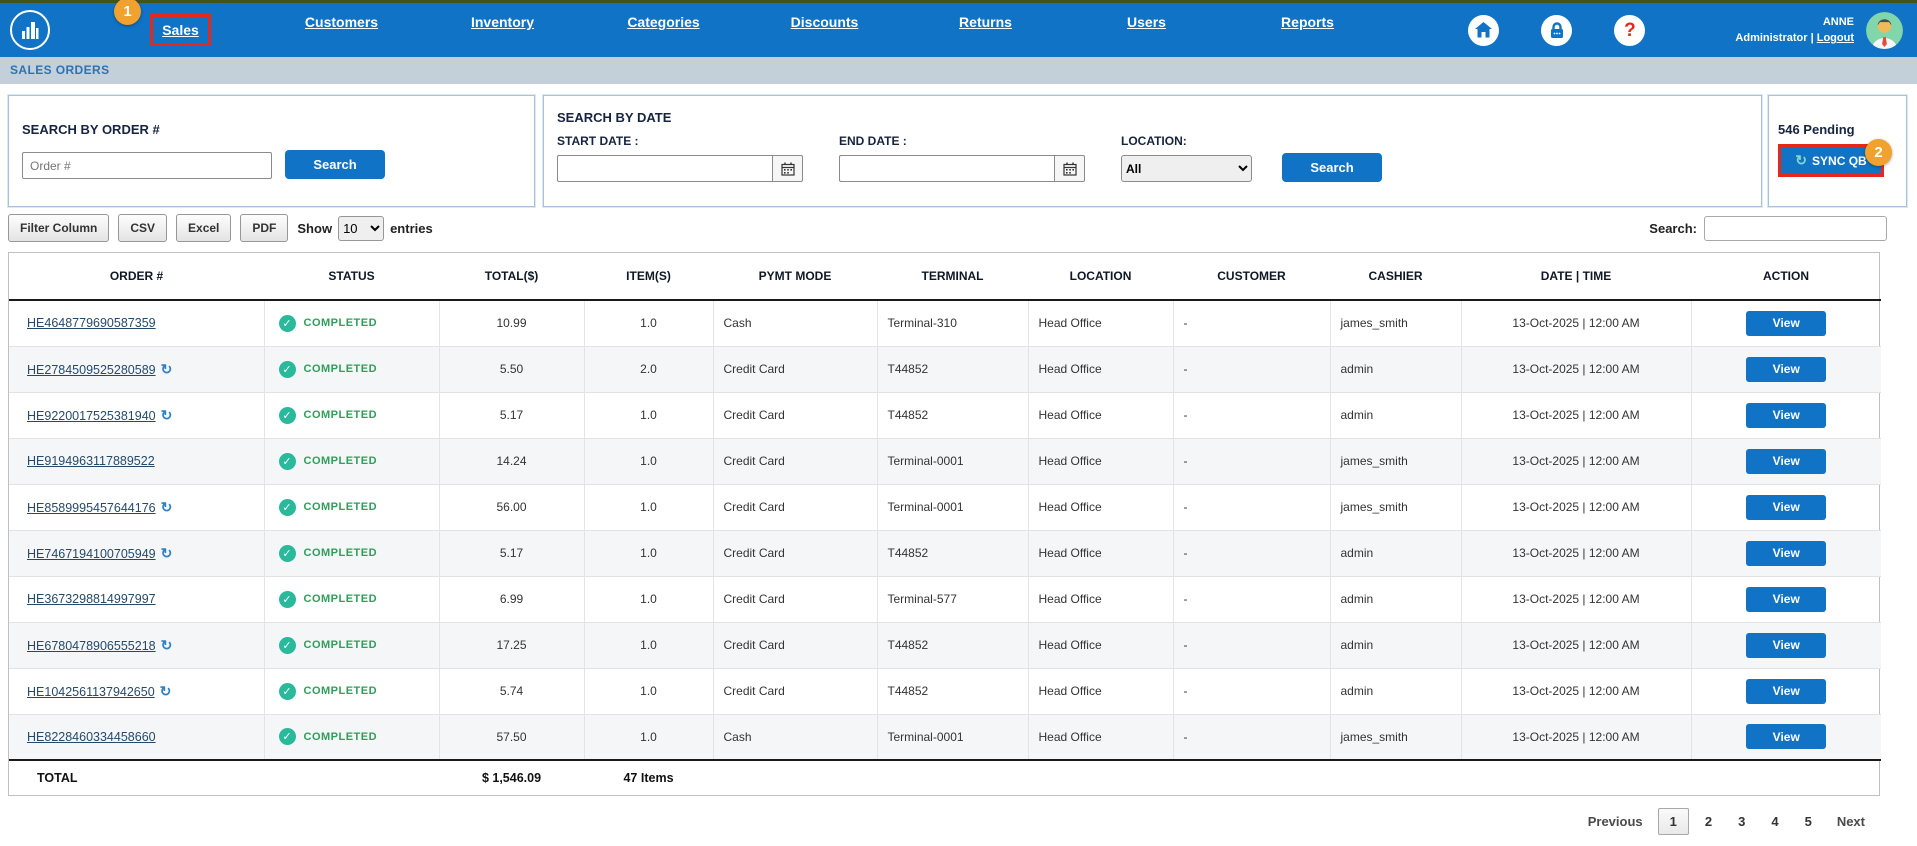 The width and height of the screenshot is (1917, 846). What do you see at coordinates (91, 553) in the screenshot?
I see `order-link: HE7467194100705949` at bounding box center [91, 553].